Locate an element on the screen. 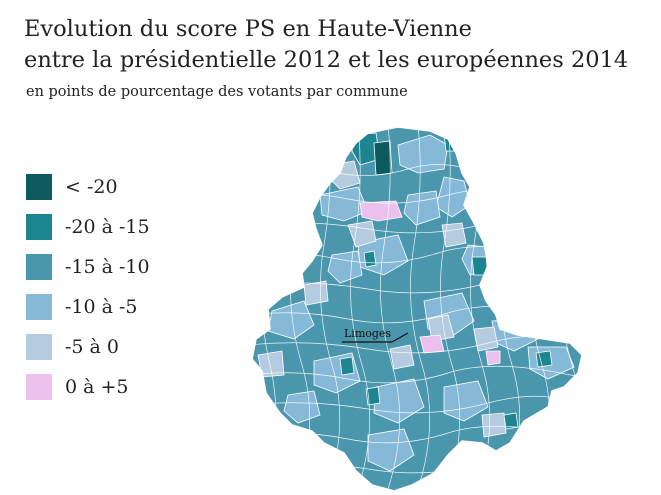 The image size is (661, 495). limoges-marker: Limoges is located at coordinates (375, 335).